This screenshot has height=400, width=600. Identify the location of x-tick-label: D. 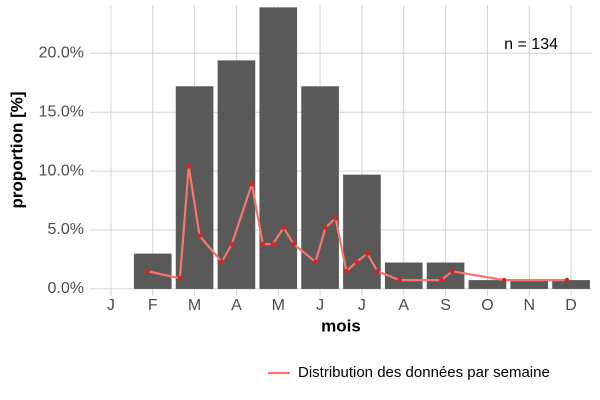
(571, 305).